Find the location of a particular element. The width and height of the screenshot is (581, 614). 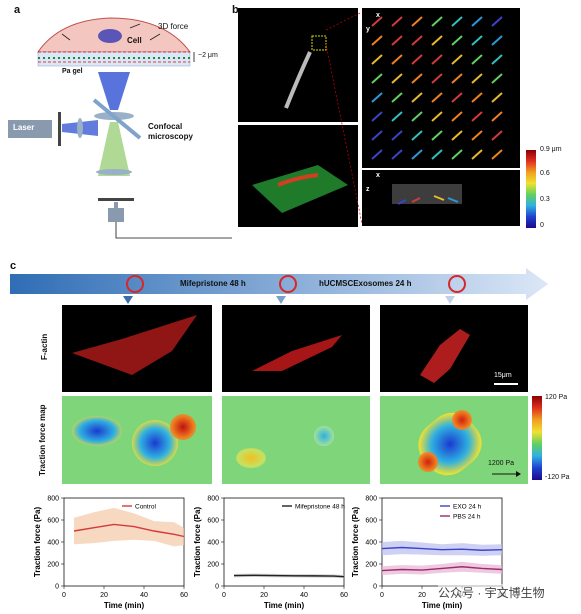

factin-image-control is located at coordinates (137, 348).